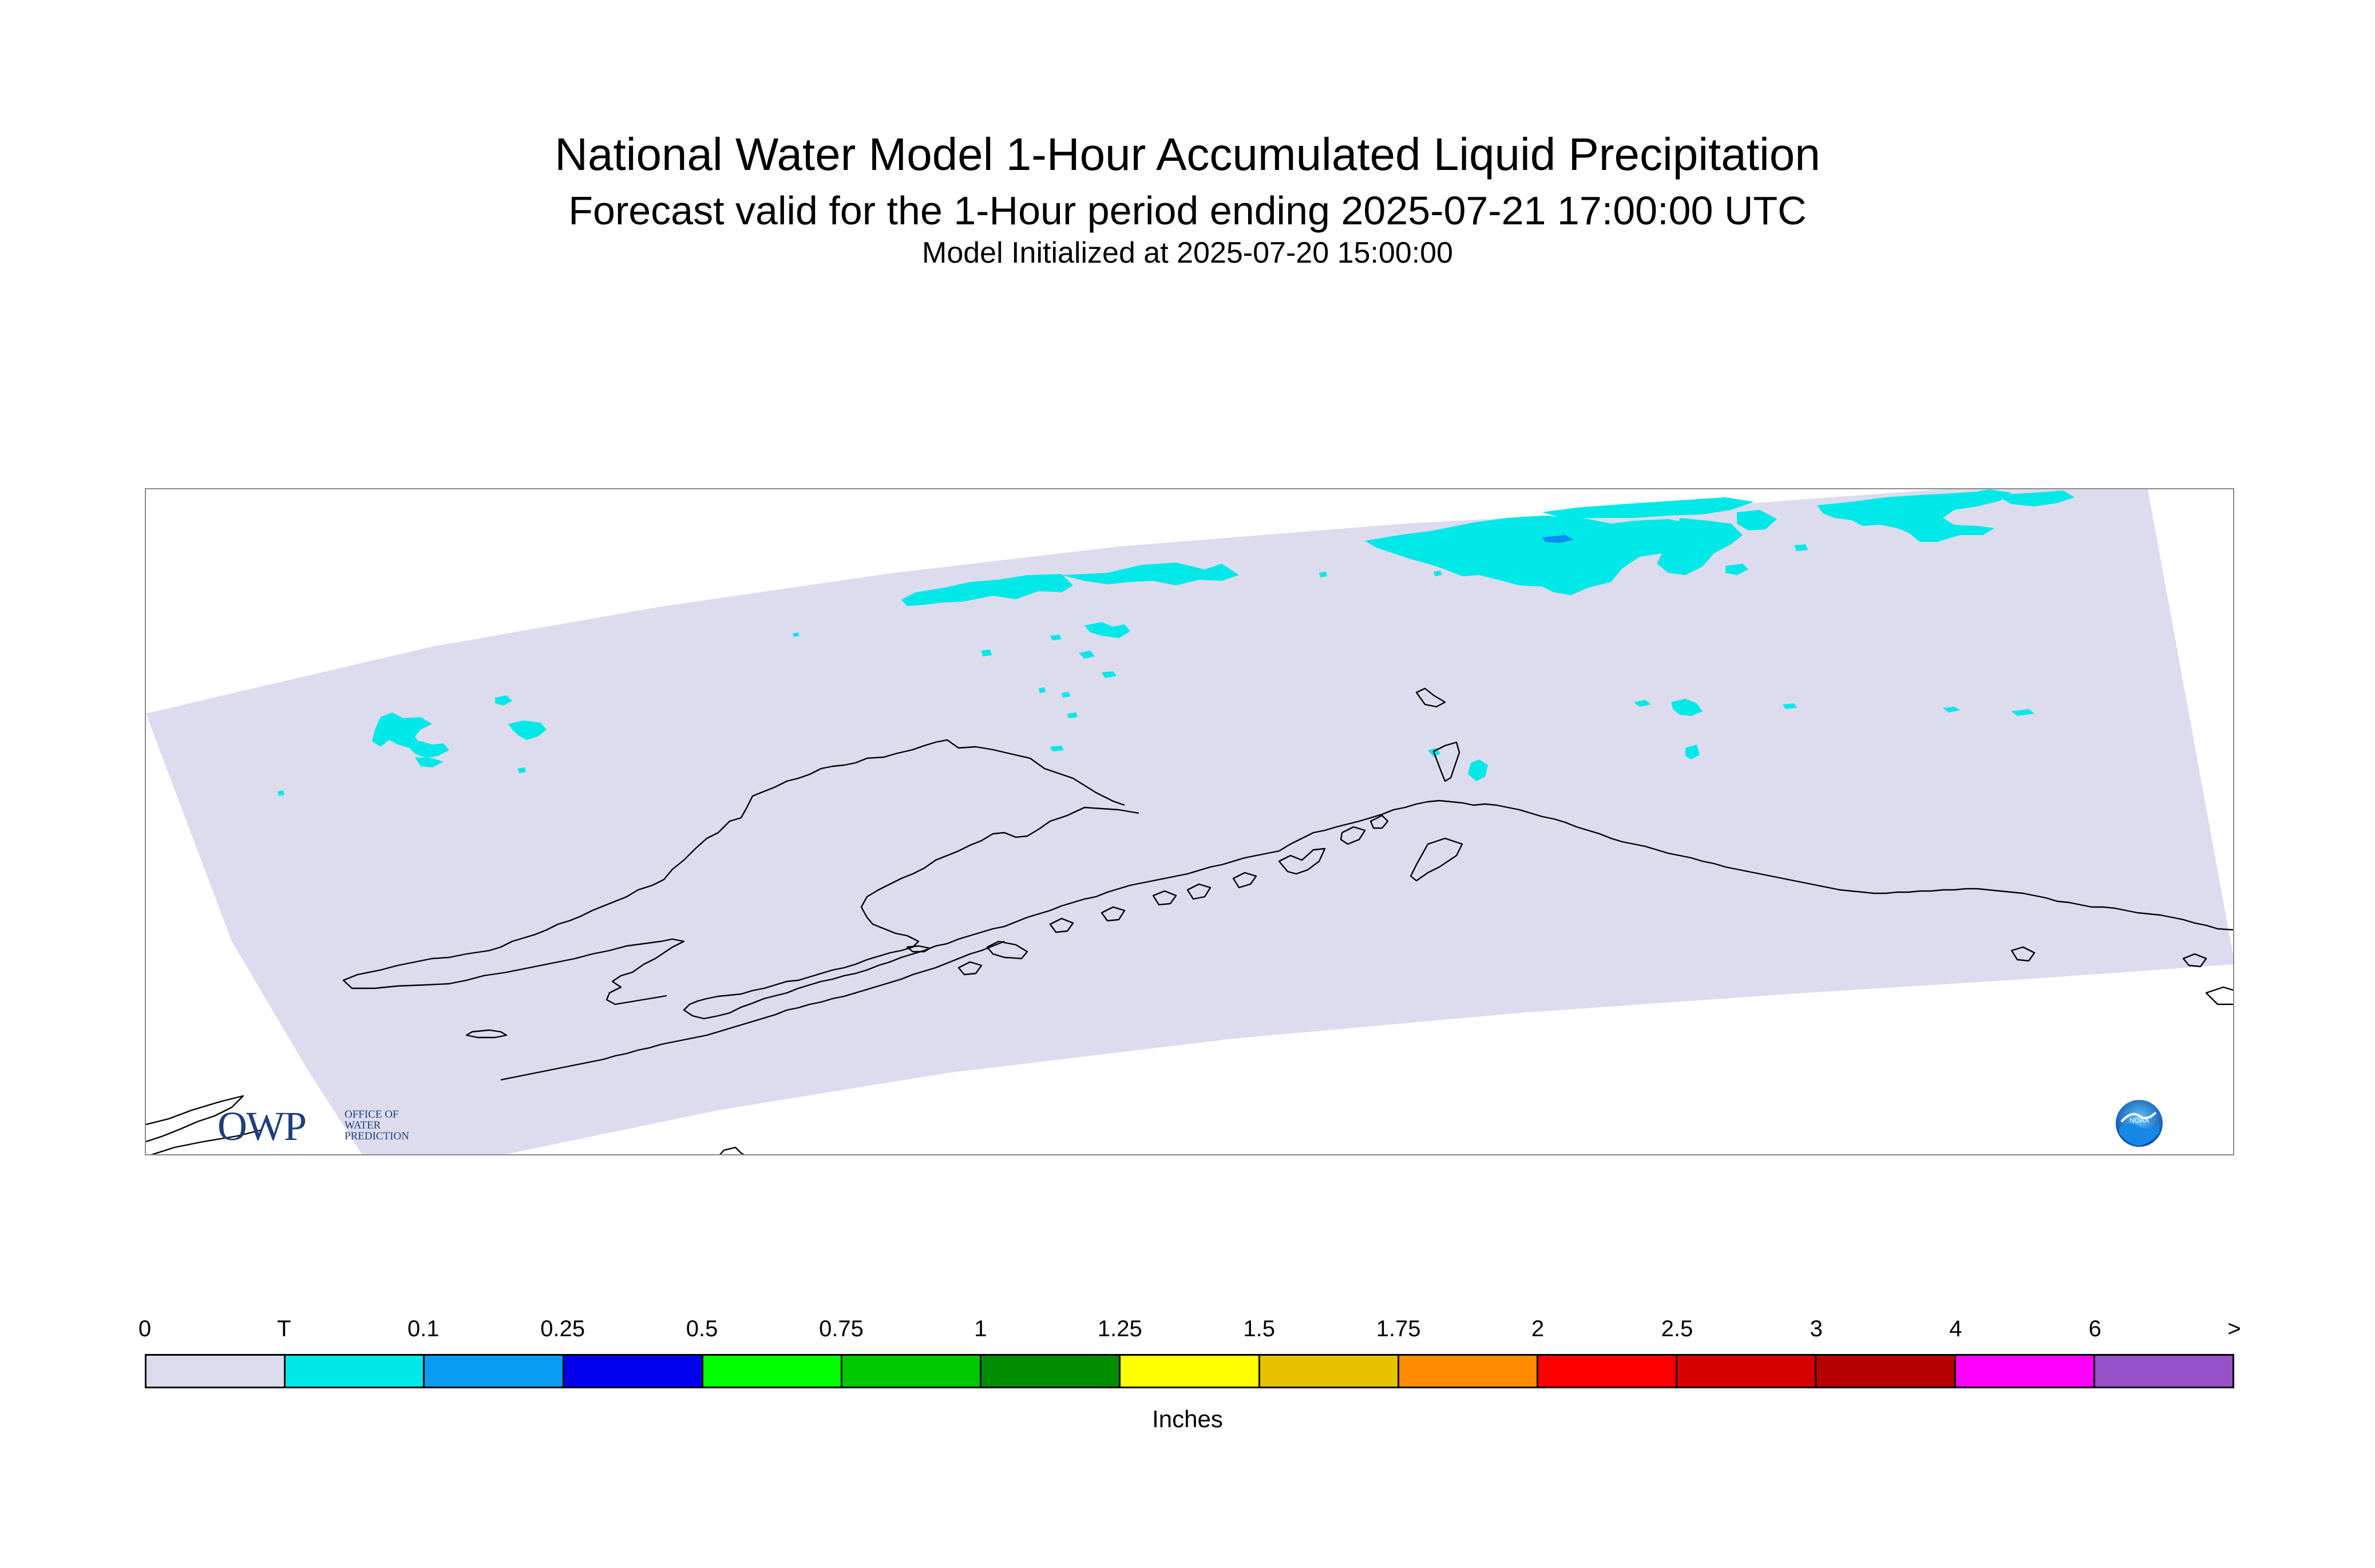 The image size is (2375, 1568). I want to click on coastline-gulf, so click(1756, 865).